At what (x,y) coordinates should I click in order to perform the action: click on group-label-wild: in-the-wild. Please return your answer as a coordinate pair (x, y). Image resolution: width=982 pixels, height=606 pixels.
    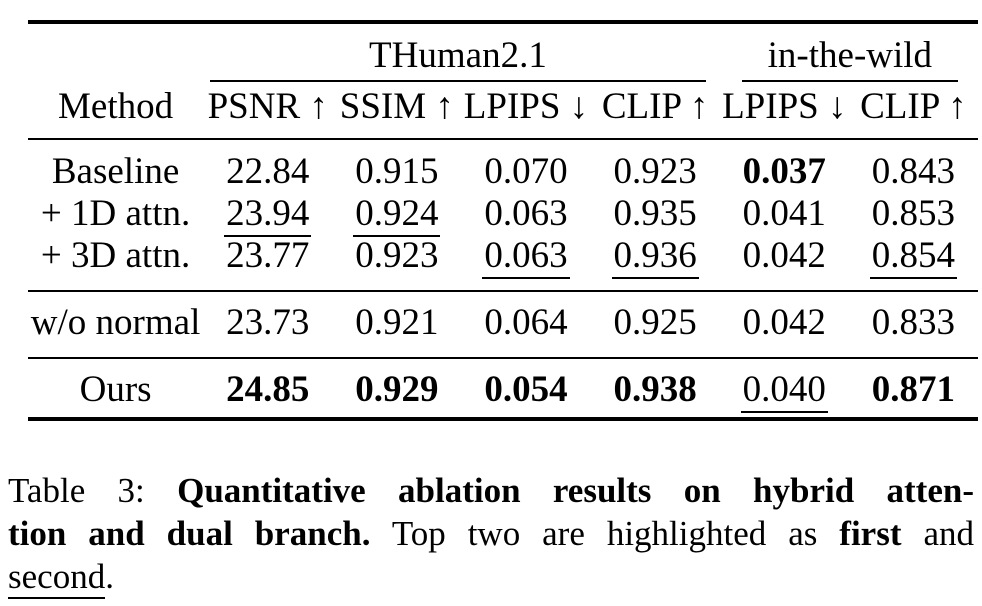
    Looking at the image, I should click on (849, 59).